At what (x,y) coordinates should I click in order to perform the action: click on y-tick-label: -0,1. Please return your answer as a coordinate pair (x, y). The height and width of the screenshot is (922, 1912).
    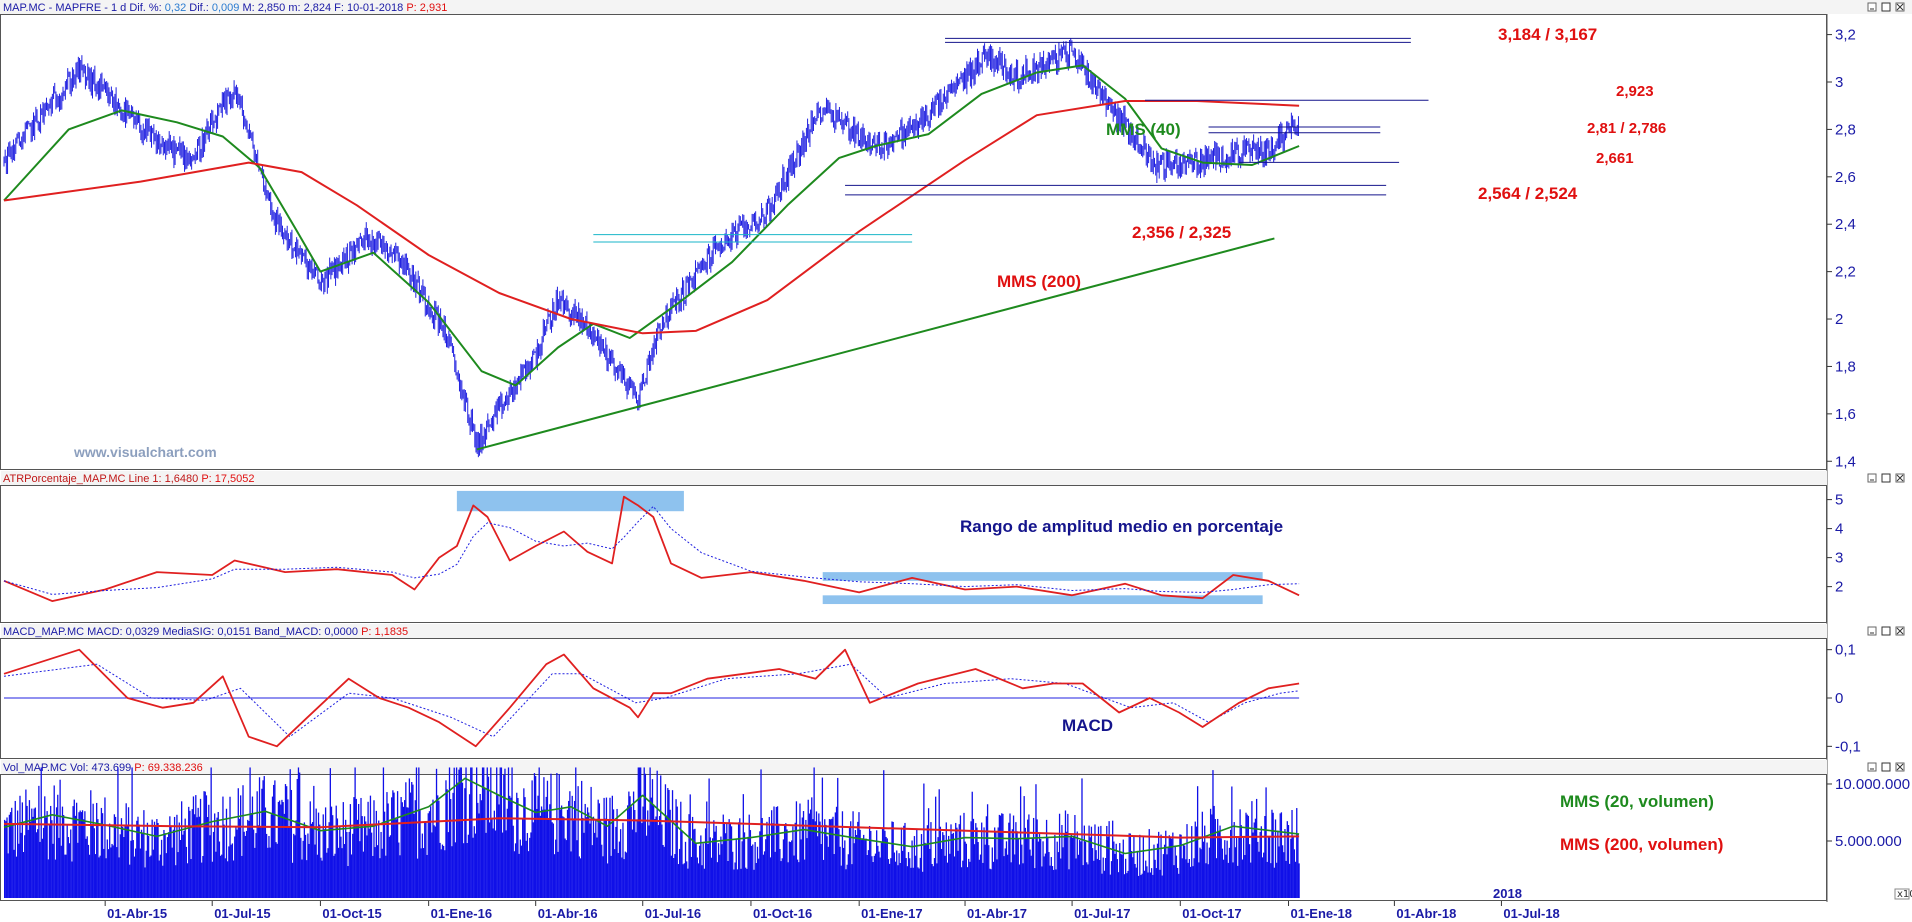
    Looking at the image, I should click on (1848, 746).